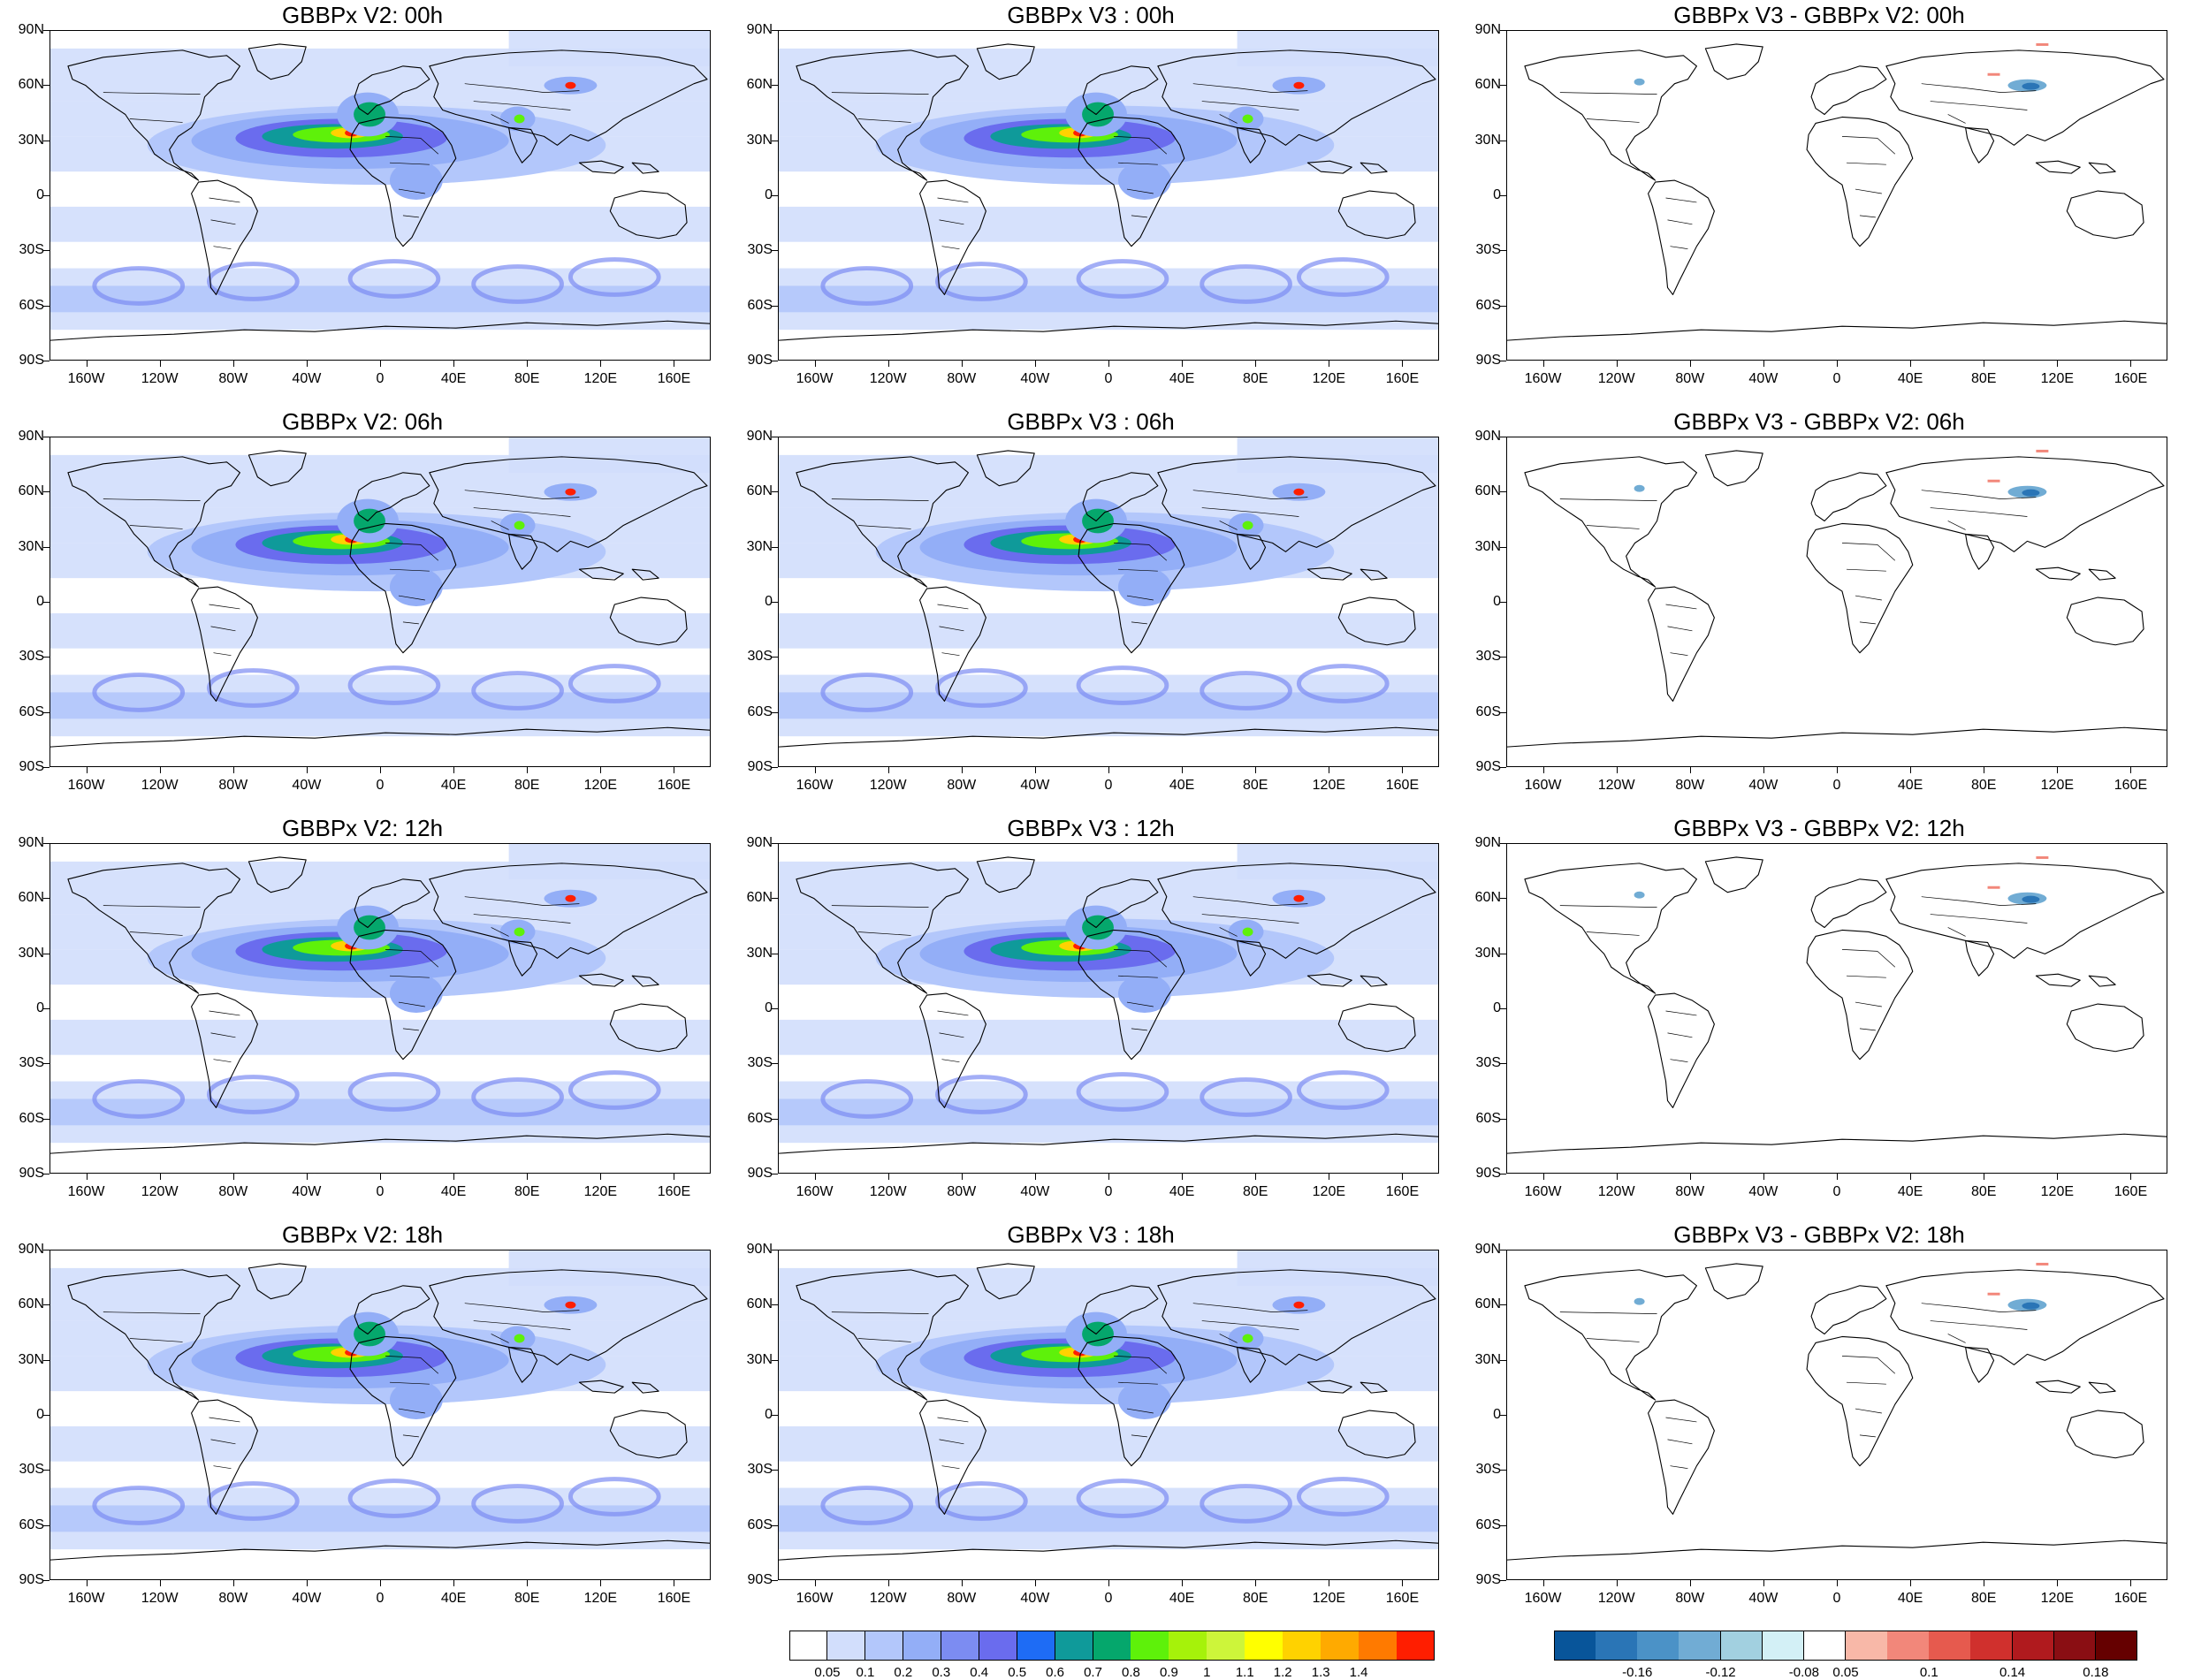 This screenshot has height=1680, width=2186. I want to click on lon-label: 160W, so click(815, 1191).